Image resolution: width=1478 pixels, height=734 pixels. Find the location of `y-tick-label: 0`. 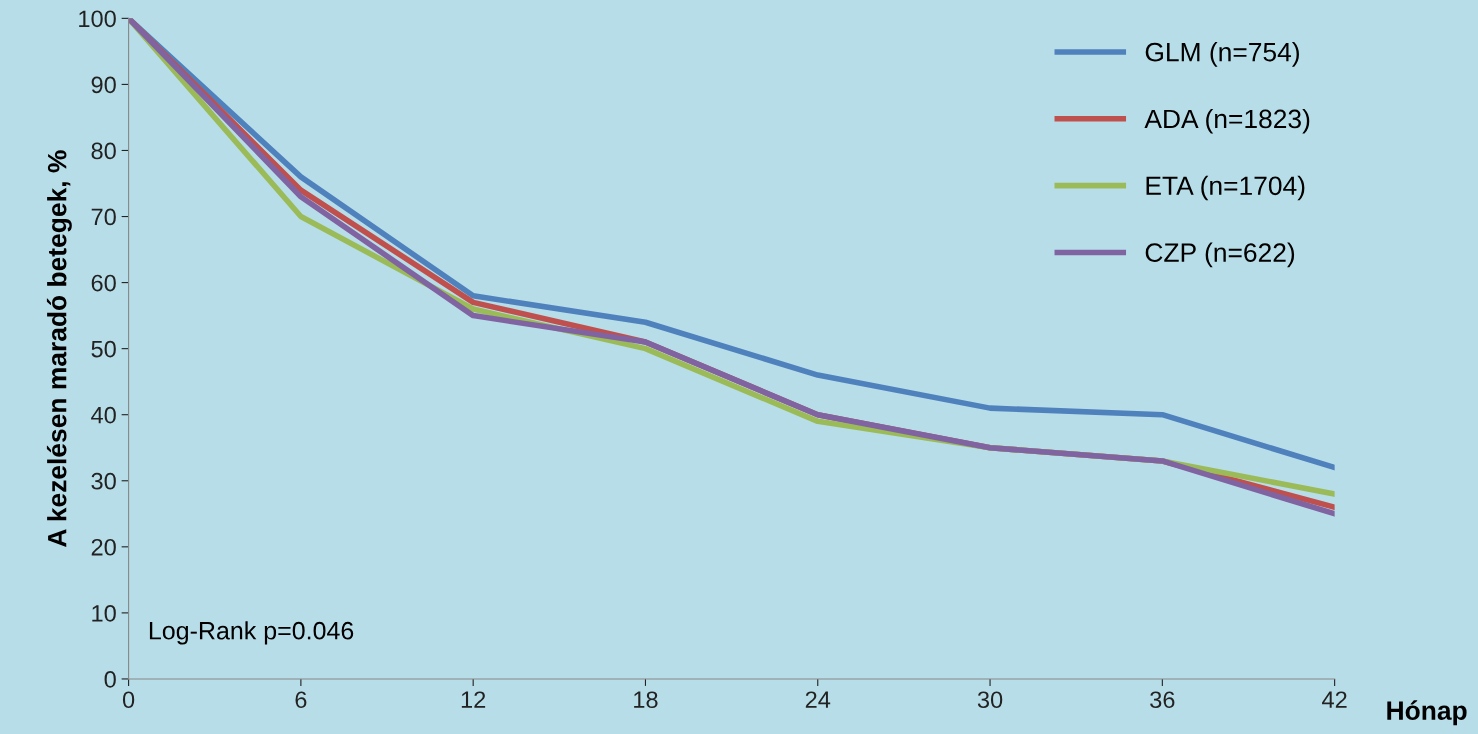

y-tick-label: 0 is located at coordinates (110, 679).